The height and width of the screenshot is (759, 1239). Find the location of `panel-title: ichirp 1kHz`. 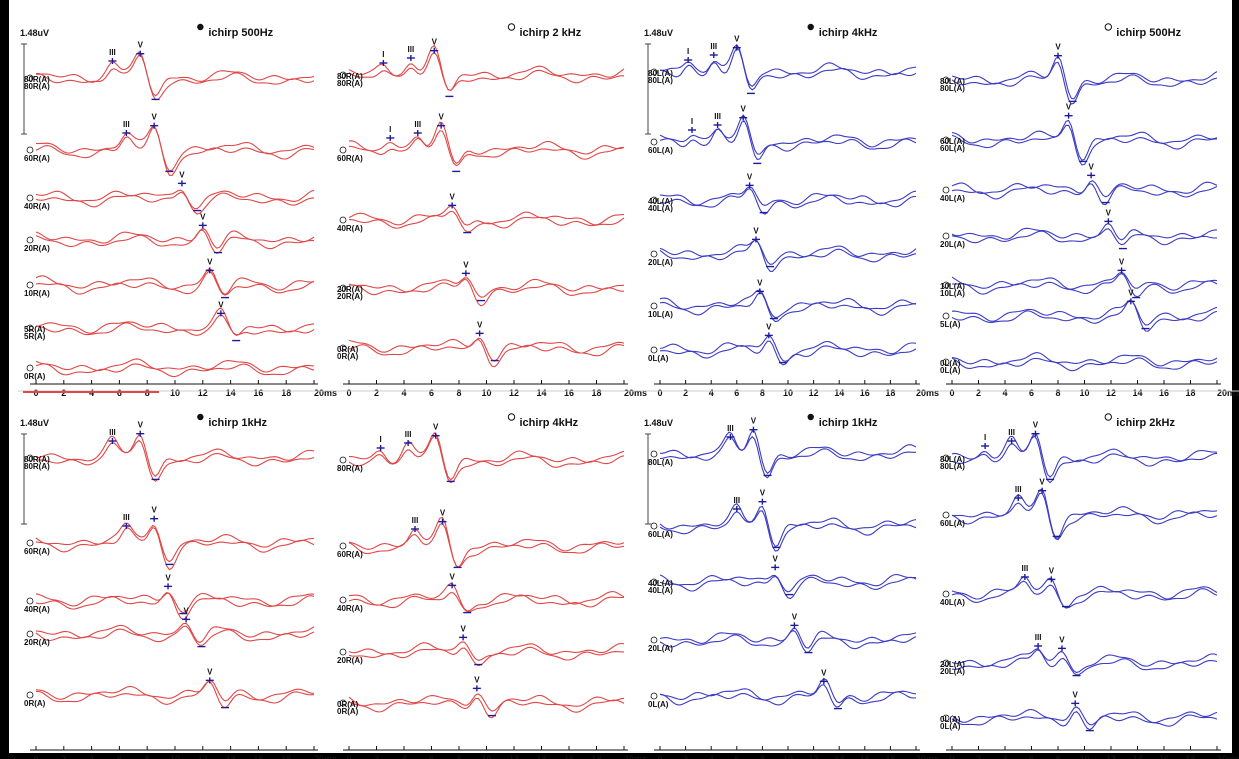

panel-title: ichirp 1kHz is located at coordinates (237, 423).